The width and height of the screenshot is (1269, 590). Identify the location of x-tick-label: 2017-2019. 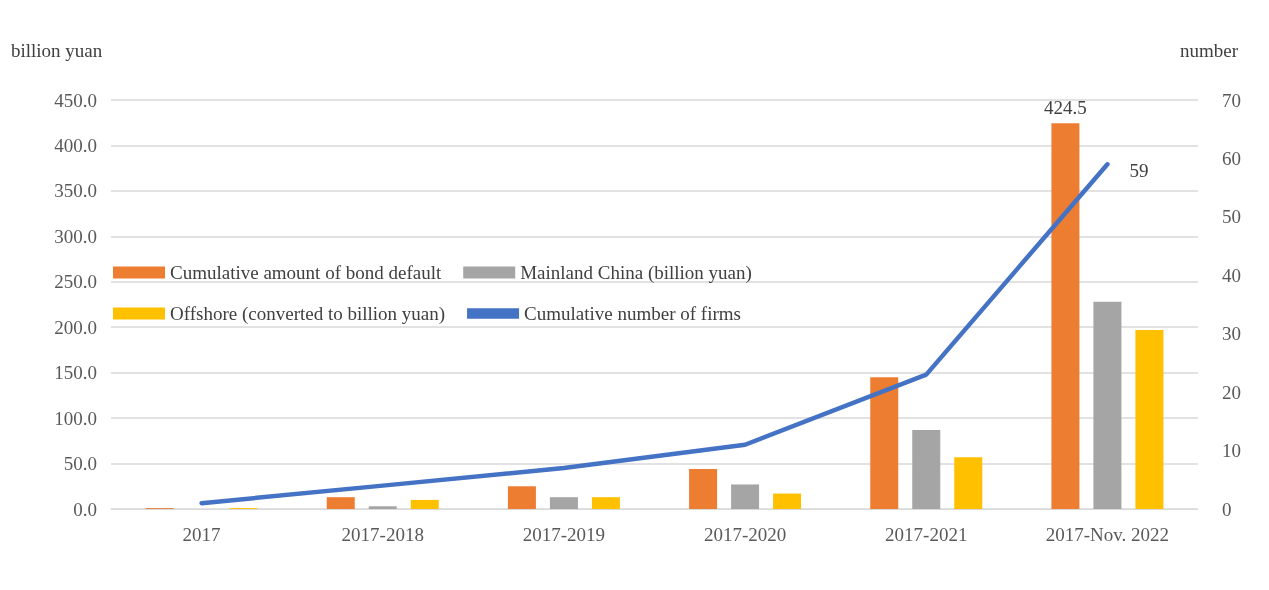
(564, 534).